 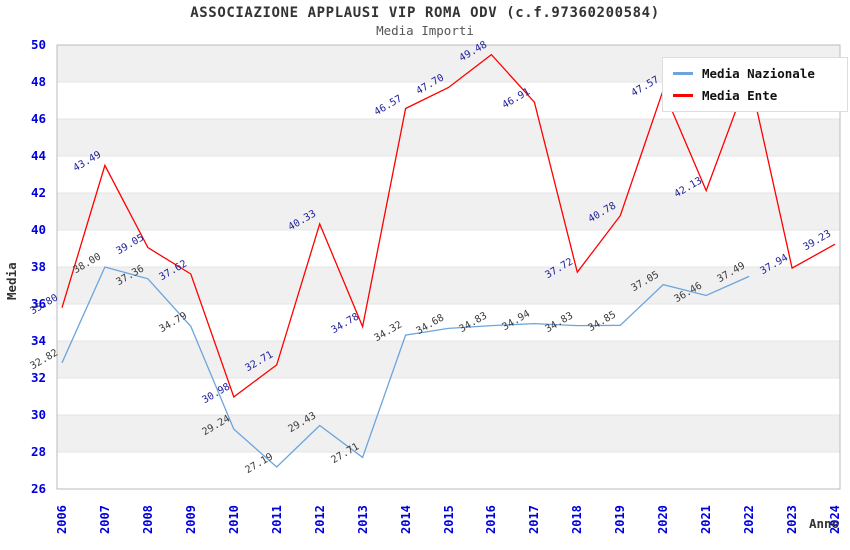 I want to click on x-tick-label: 2008, so click(x=147, y=519).